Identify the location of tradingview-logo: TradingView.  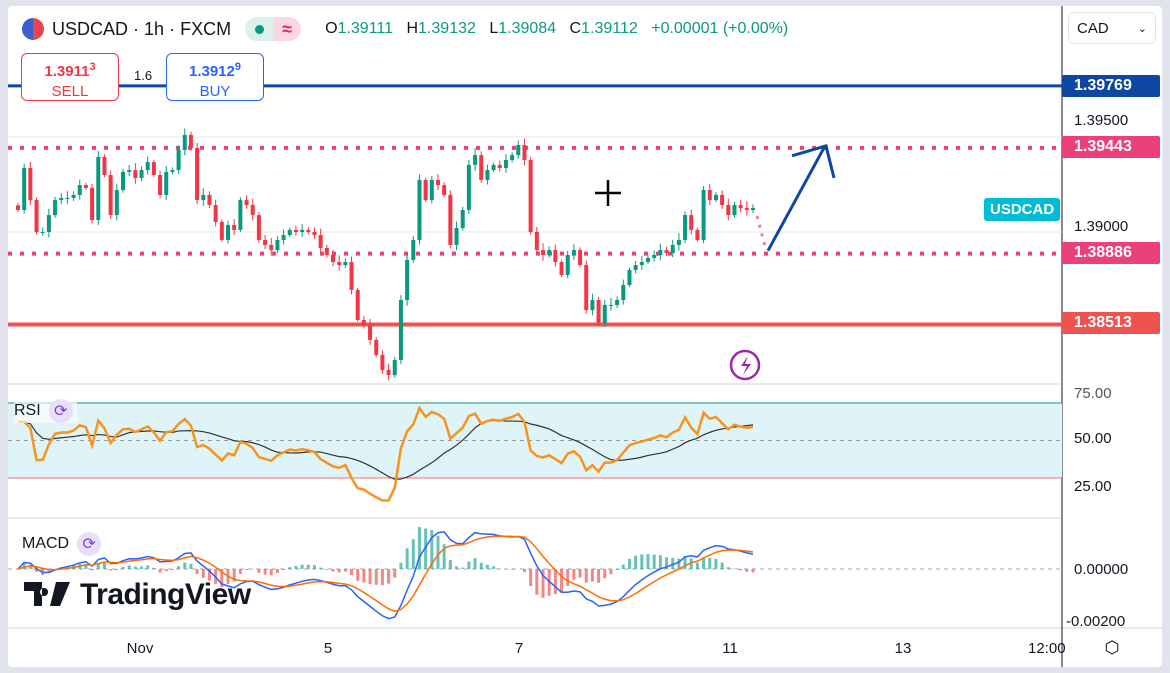
(137, 595).